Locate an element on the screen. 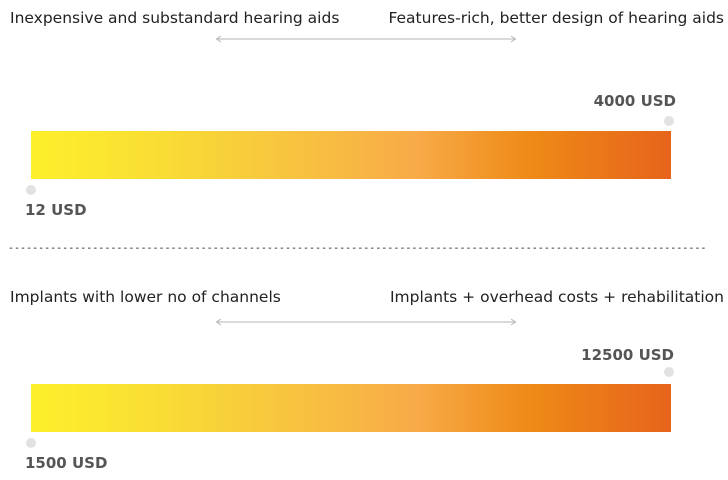  low-end-label: Inexpensive and substandard hearing aids is located at coordinates (175, 18).